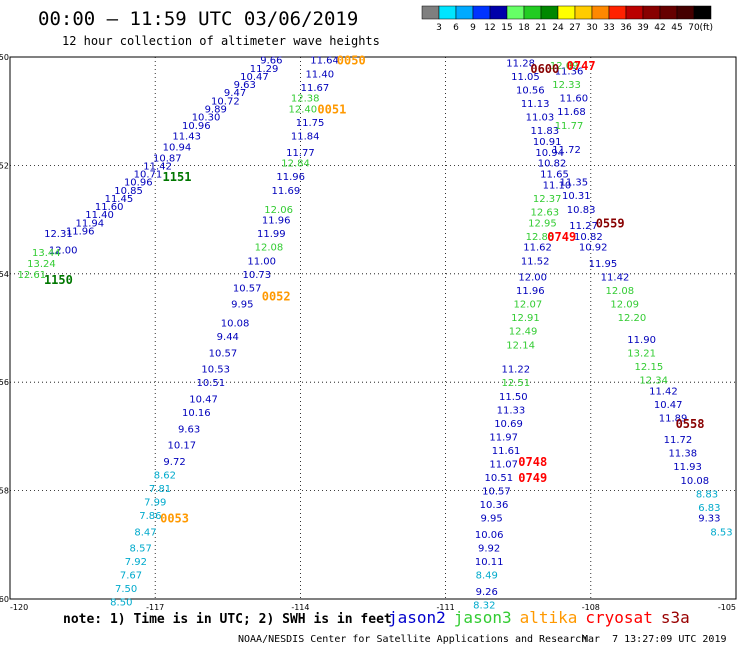 This screenshot has height=650, width=740. What do you see at coordinates (305, 99) in the screenshot?
I see `wave-height-value: 12.38` at bounding box center [305, 99].